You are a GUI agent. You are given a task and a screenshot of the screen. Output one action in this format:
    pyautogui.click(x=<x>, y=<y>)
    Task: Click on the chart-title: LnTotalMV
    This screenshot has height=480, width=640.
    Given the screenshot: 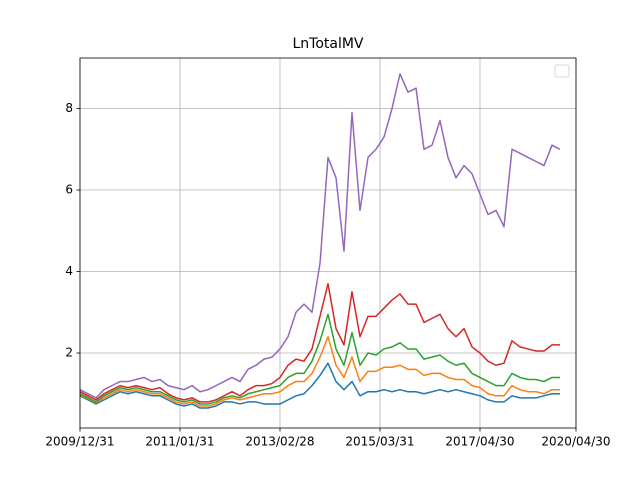 What is the action you would take?
    pyautogui.click(x=327, y=44)
    